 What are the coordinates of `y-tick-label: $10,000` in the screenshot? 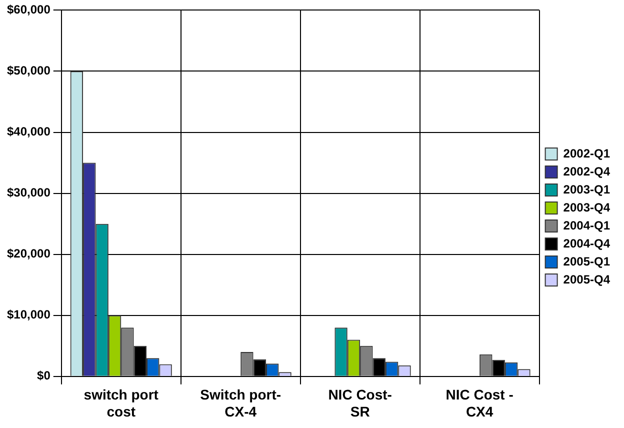 It's located at (28, 315).